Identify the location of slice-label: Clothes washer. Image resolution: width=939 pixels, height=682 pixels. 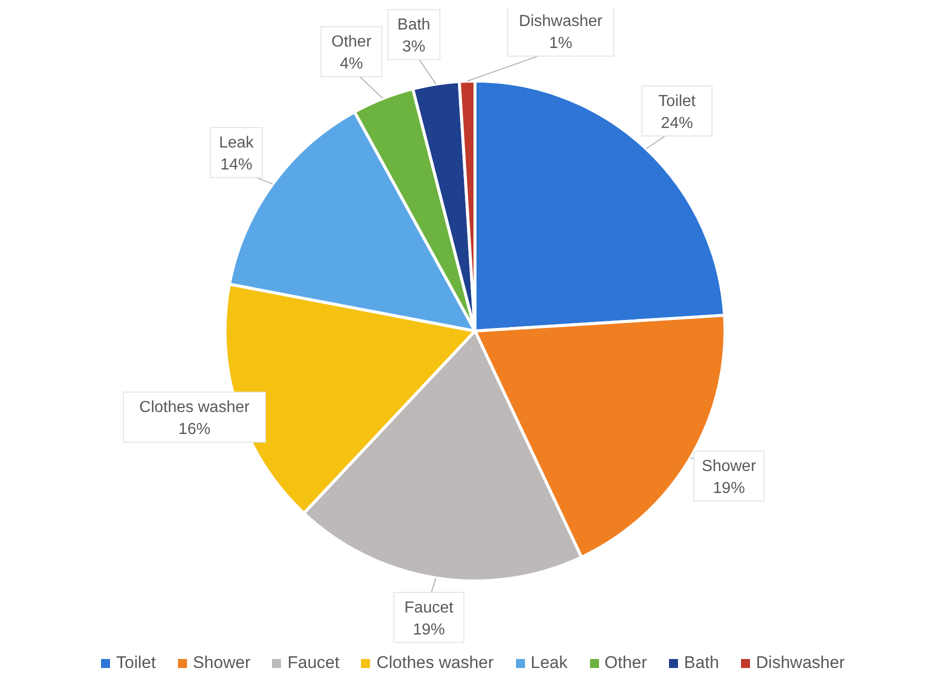
(194, 407).